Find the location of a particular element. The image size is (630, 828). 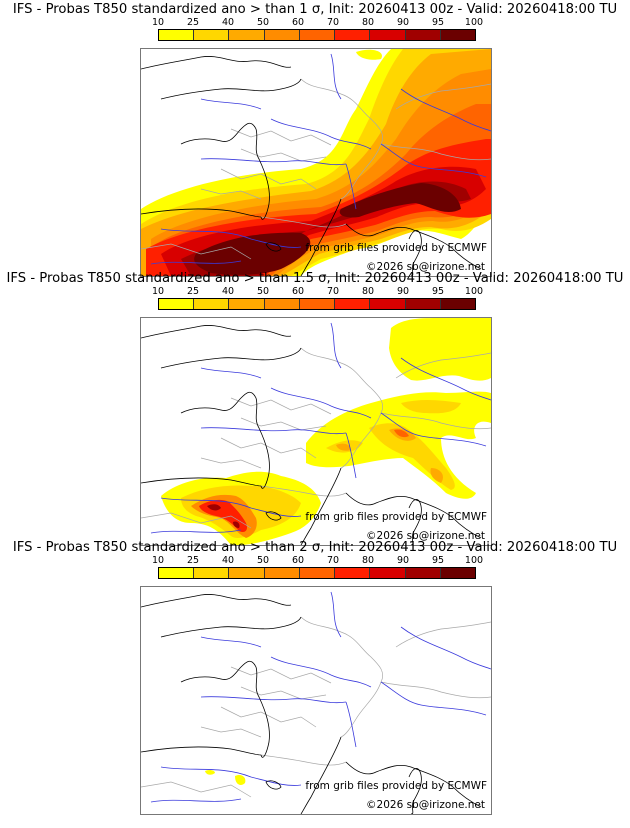

map-canvas is located at coordinates (316, 702).